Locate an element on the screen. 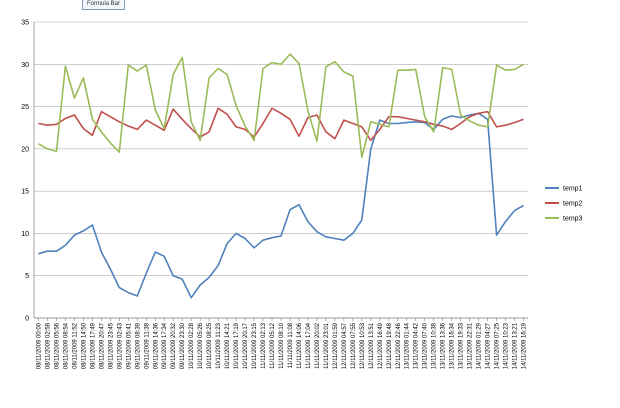 The image size is (620, 408). x-tick-label: 12/11/2009 16:49 is located at coordinates (381, 345).